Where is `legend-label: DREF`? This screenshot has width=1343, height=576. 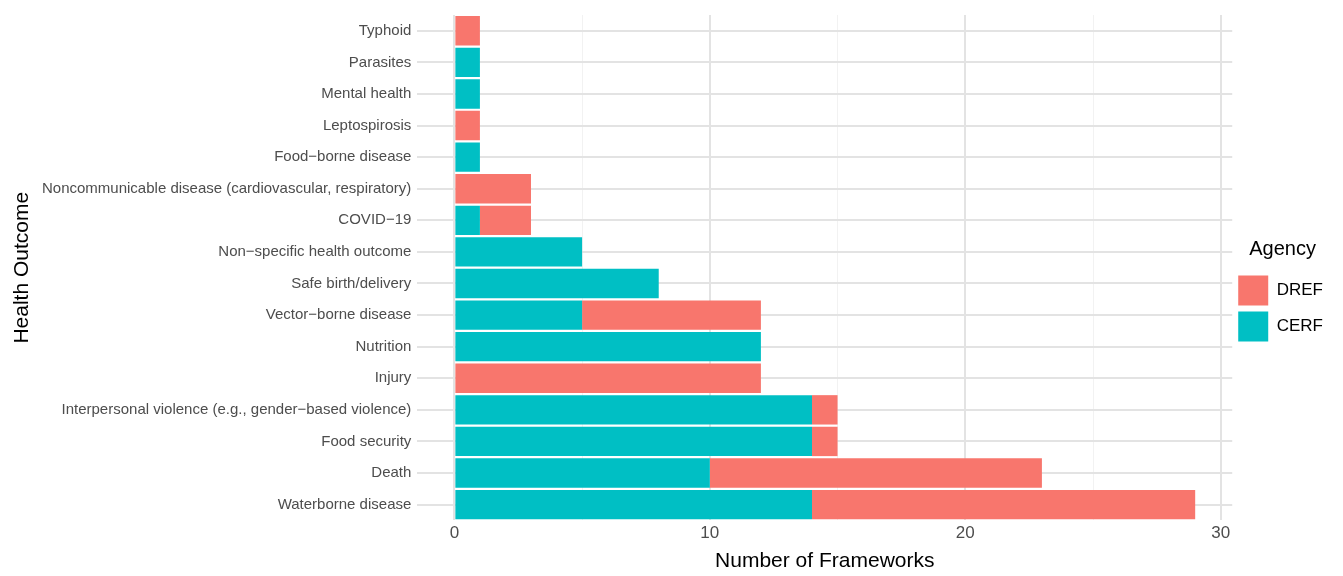 legend-label: DREF is located at coordinates (1299, 290).